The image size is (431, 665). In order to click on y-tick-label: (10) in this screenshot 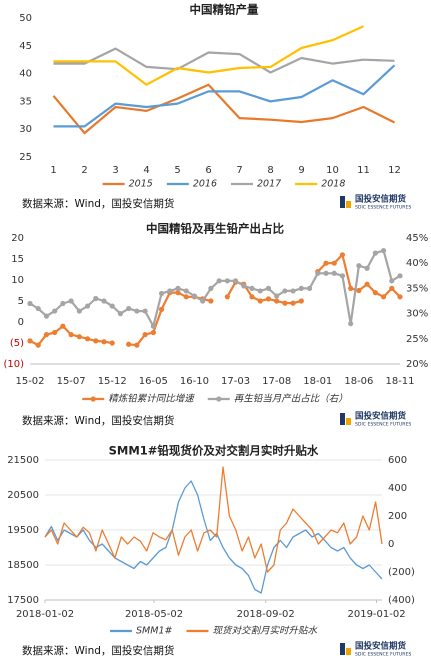, I will do `click(13, 364)`.